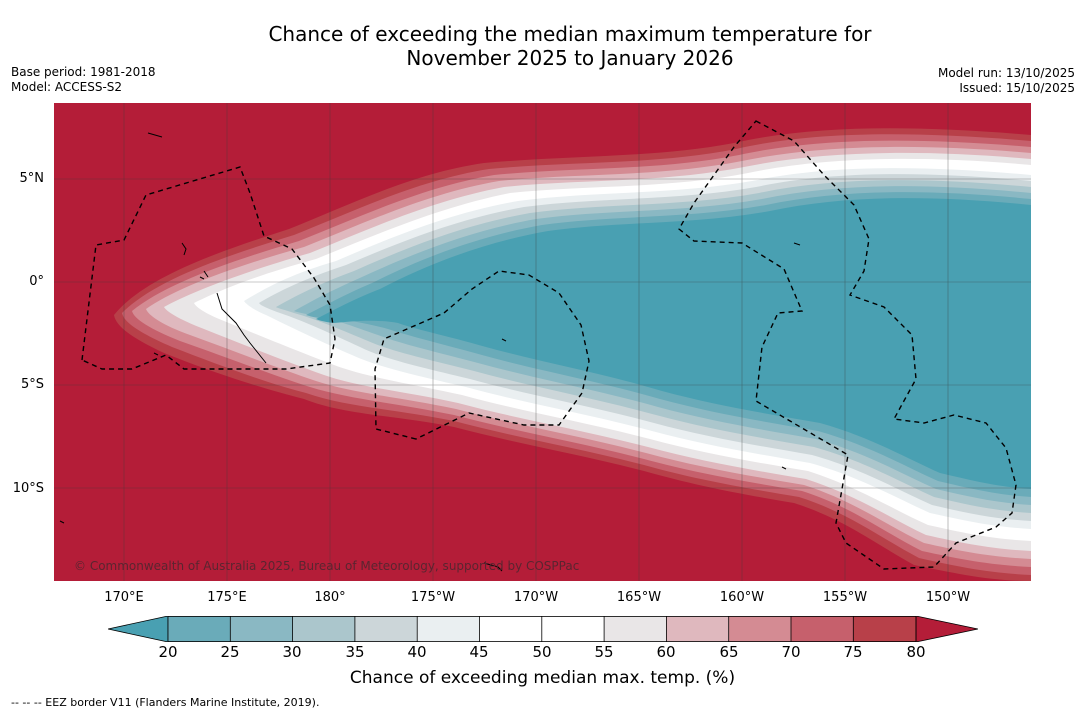 This screenshot has width=1085, height=713. What do you see at coordinates (433, 597) in the screenshot?
I see `lon-label-175w: 175°W` at bounding box center [433, 597].